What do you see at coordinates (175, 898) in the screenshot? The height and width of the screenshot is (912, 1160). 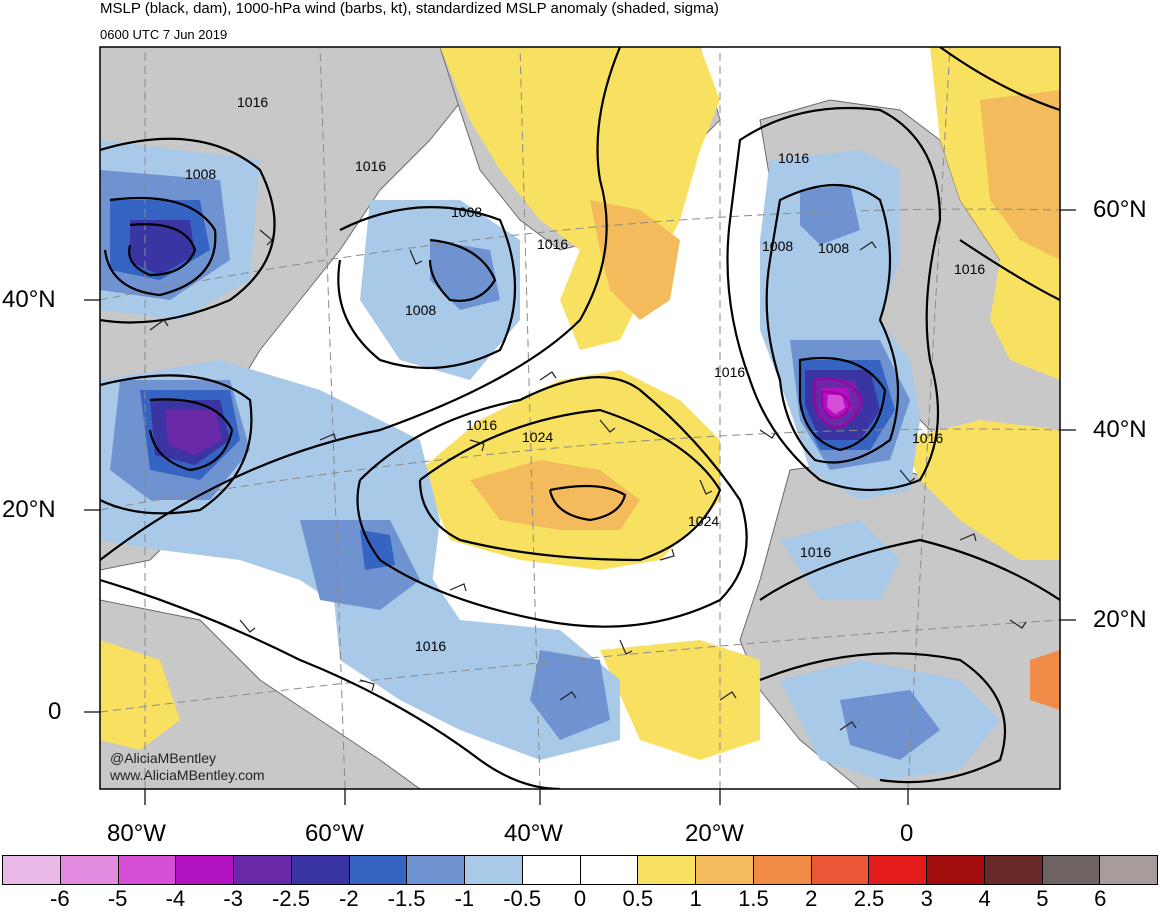 I see `colorbar-label: -4` at bounding box center [175, 898].